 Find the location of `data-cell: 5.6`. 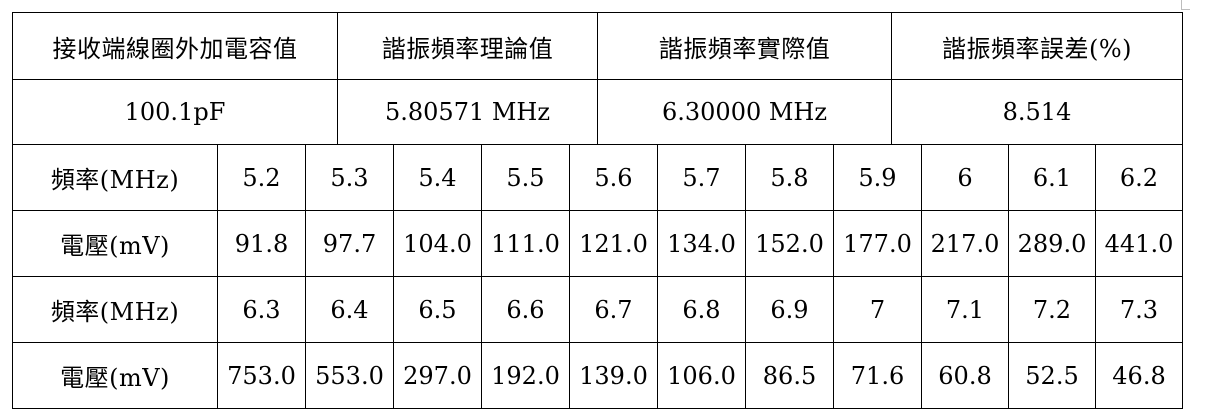

data-cell: 5.6 is located at coordinates (614, 177).